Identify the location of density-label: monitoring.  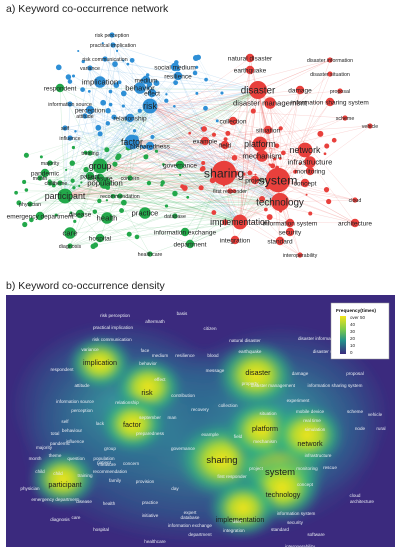
(307, 468).